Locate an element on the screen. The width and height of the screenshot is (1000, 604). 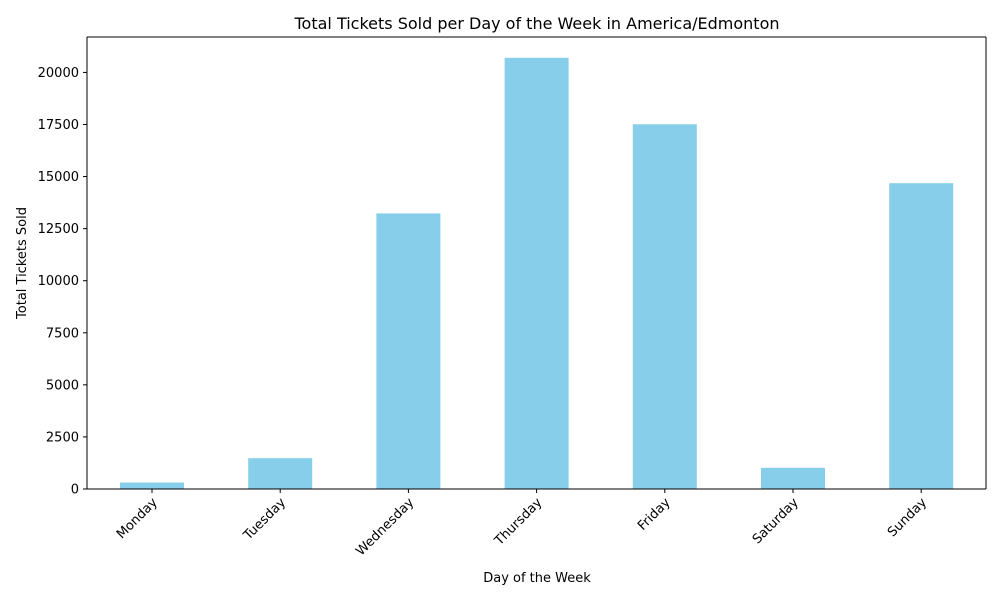
y-axis-label: Total Tickets Sold is located at coordinates (22, 263).